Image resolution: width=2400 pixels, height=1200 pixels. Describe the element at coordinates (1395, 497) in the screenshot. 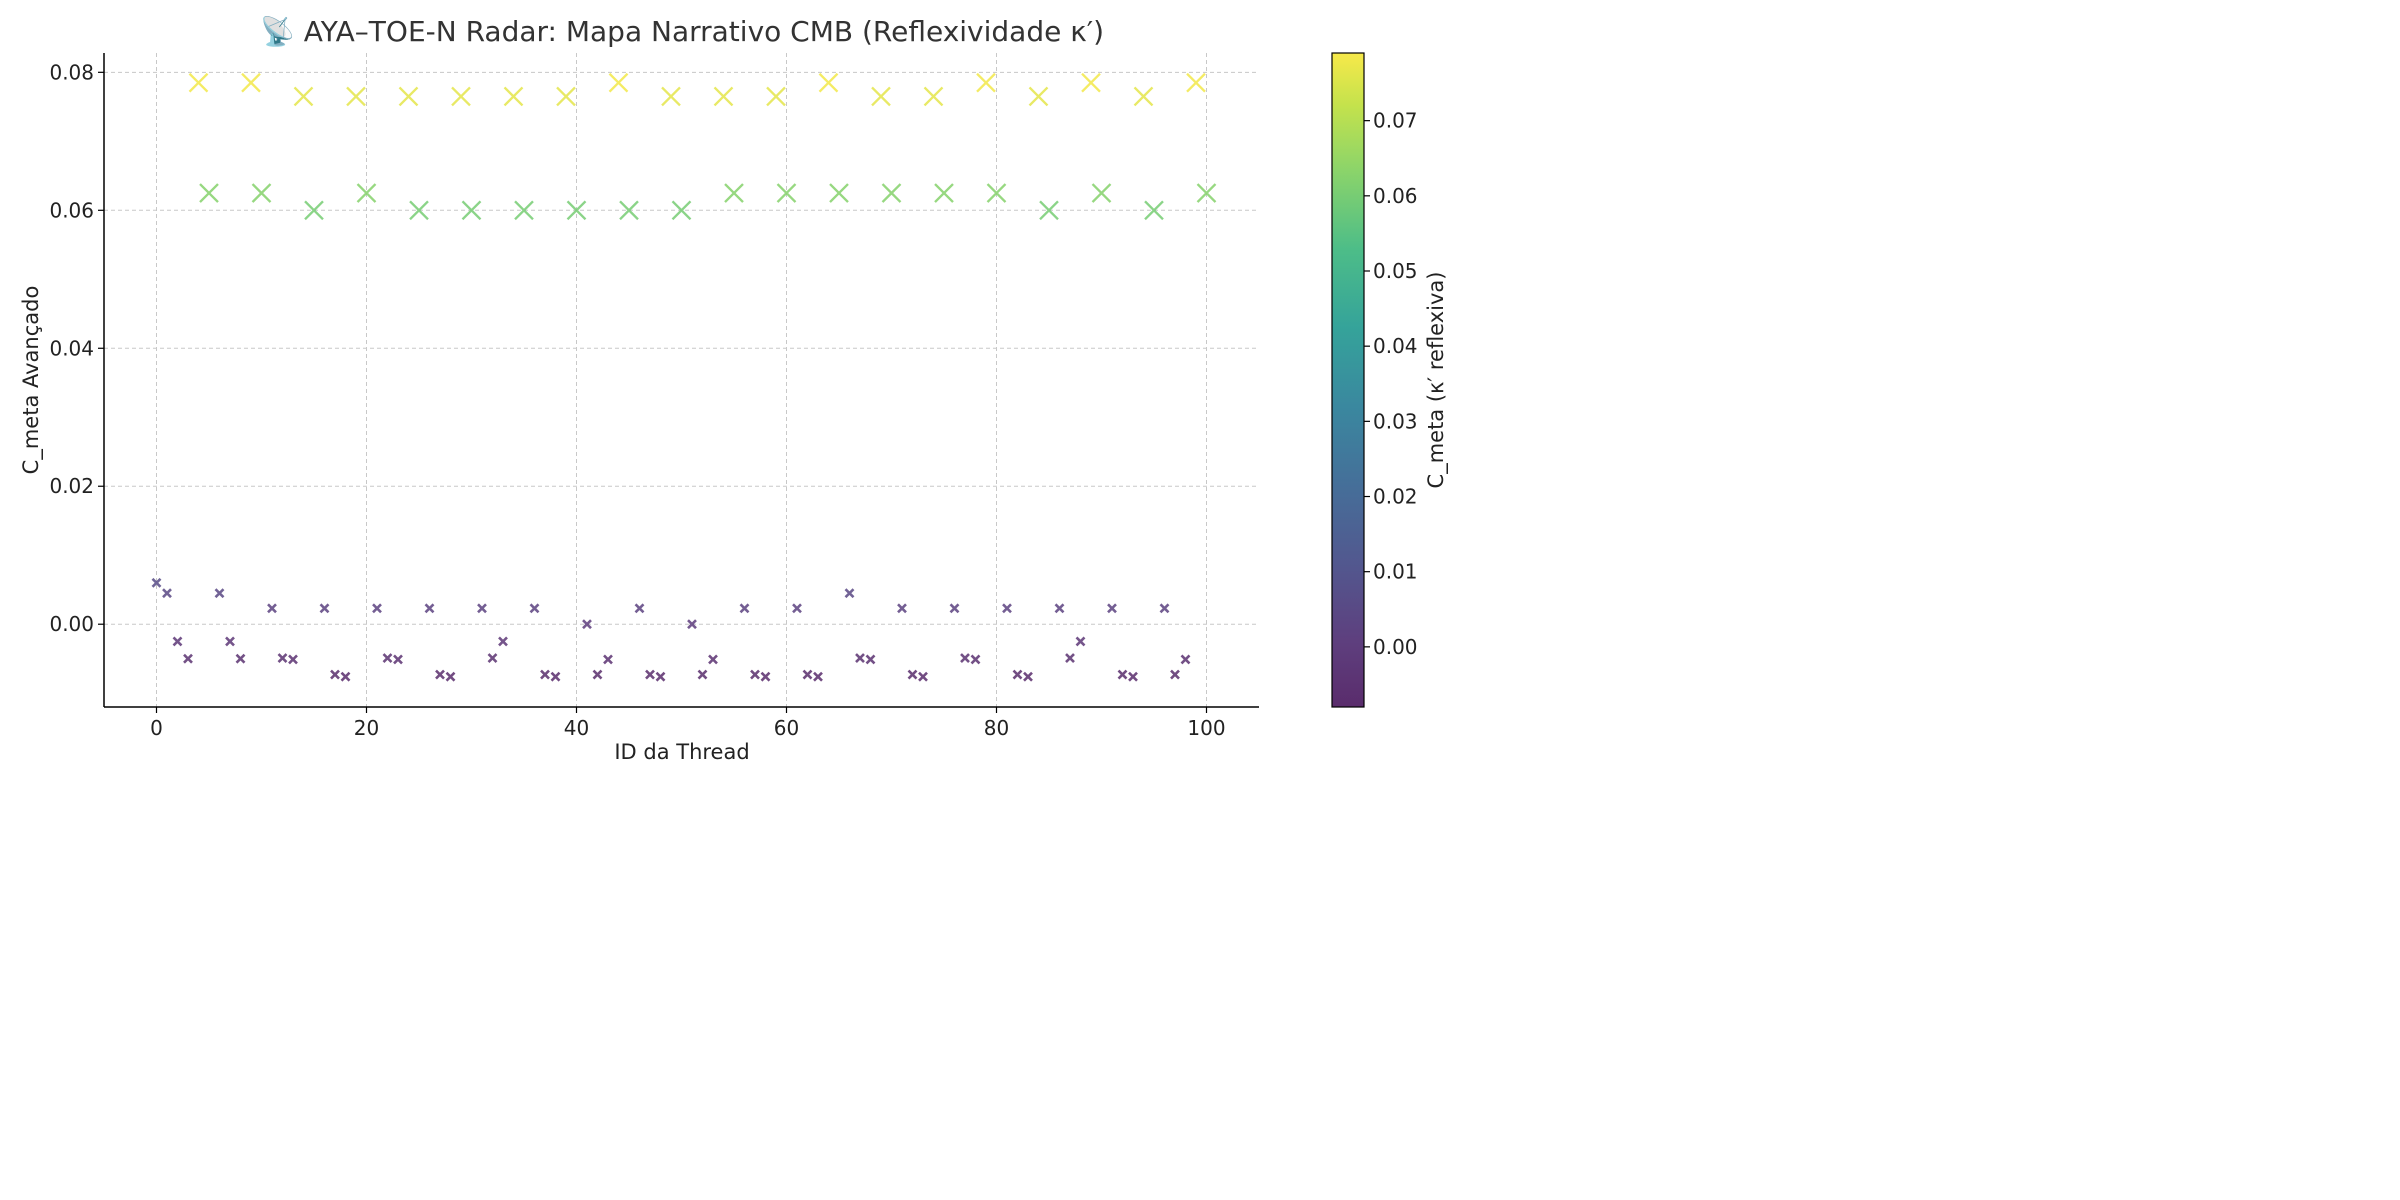

I see `colorbar-tick-label: 0.02` at that location.